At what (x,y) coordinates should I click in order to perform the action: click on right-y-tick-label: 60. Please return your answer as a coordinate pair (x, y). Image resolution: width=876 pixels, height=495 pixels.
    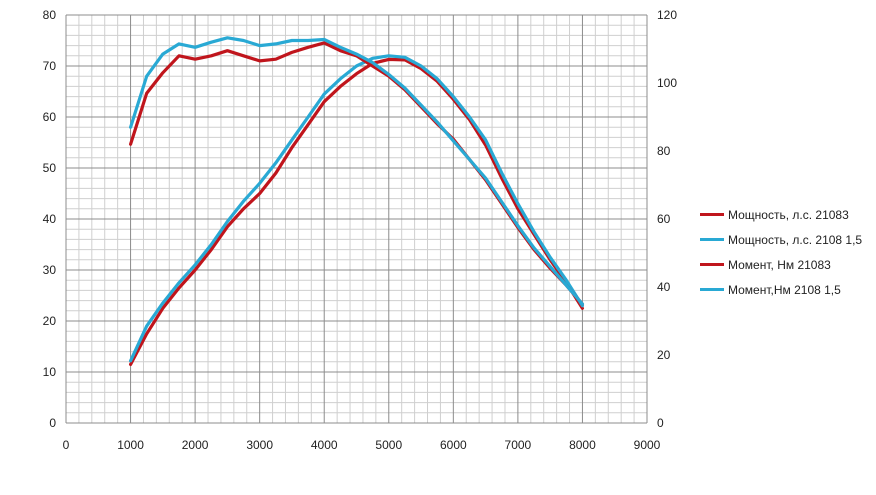
    Looking at the image, I should click on (664, 219).